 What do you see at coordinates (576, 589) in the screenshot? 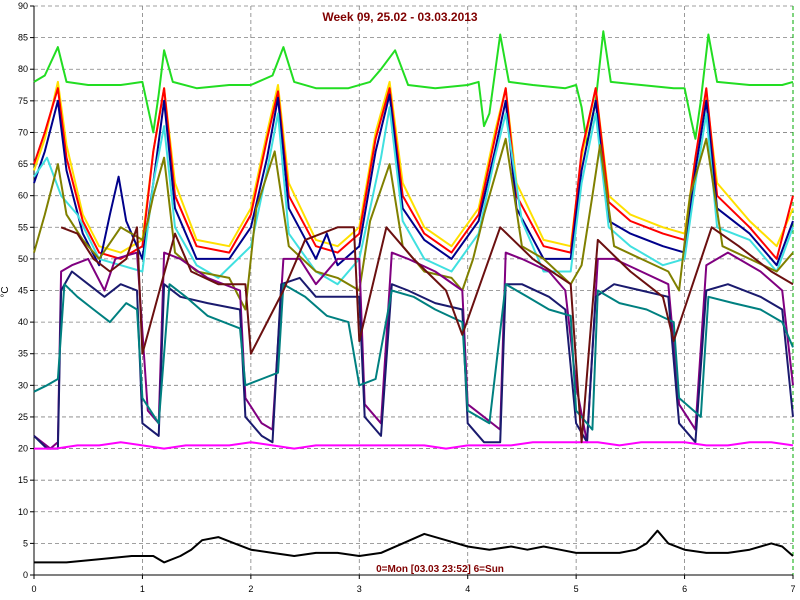
I see `x-tick-label: 5` at bounding box center [576, 589].